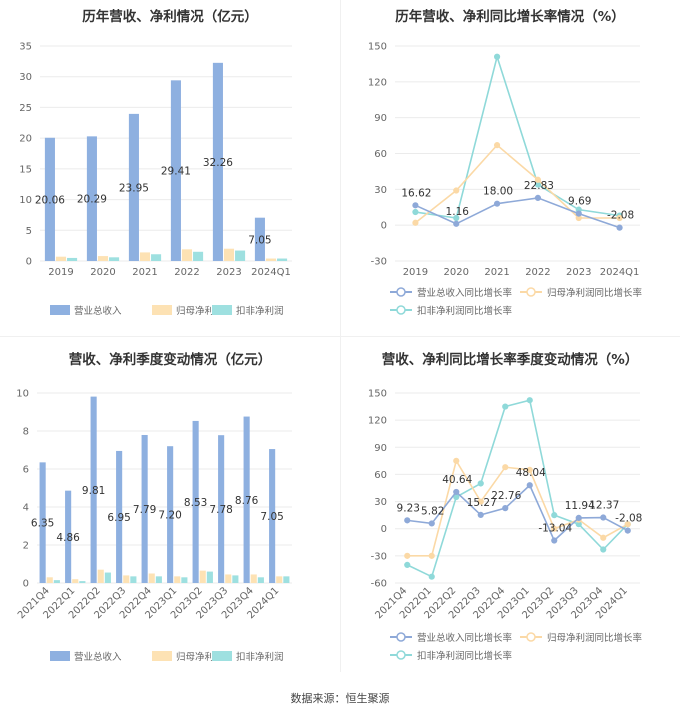 The image size is (680, 712). What do you see at coordinates (380, 448) in the screenshot?
I see `y-tick-label: 90` at bounding box center [380, 448].